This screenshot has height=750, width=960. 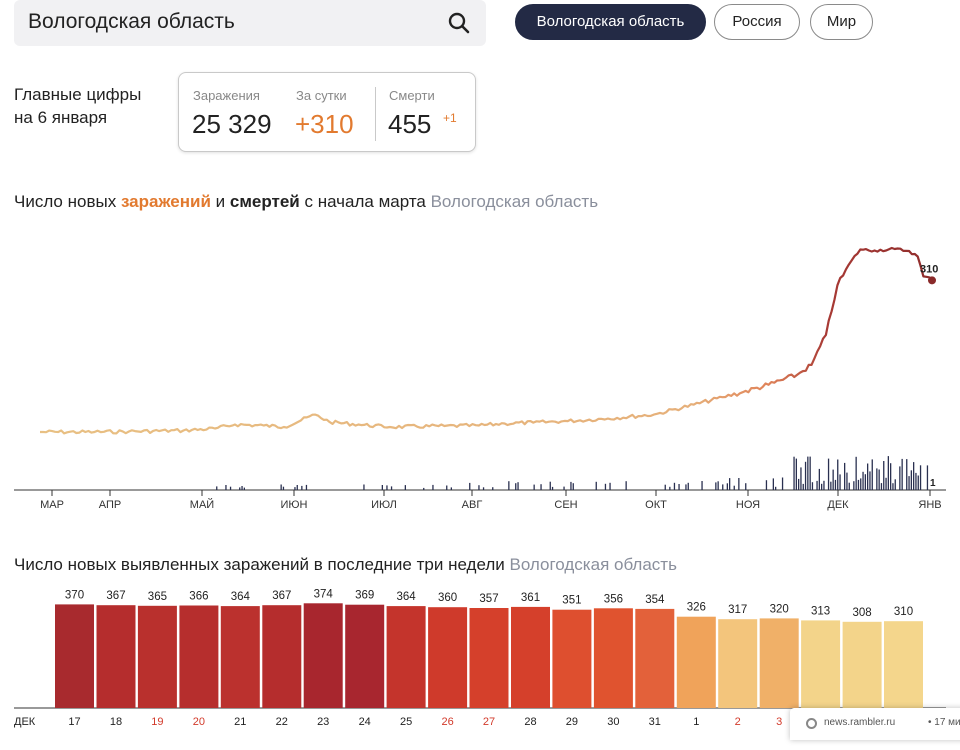 What do you see at coordinates (489, 722) in the screenshot?
I see `bar-day-label: 27` at bounding box center [489, 722].